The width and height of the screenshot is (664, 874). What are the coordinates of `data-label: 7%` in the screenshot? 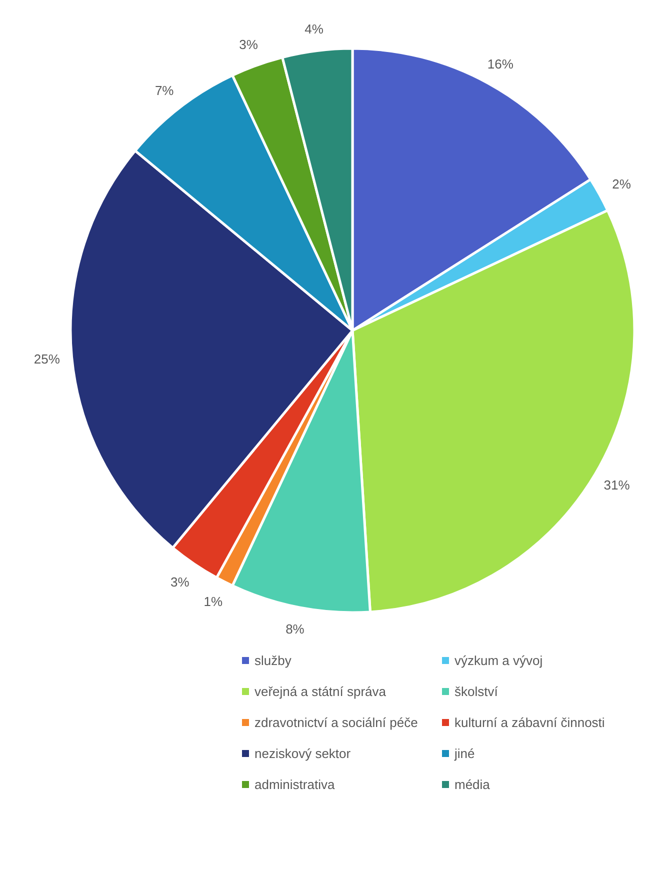 It's located at (164, 90).